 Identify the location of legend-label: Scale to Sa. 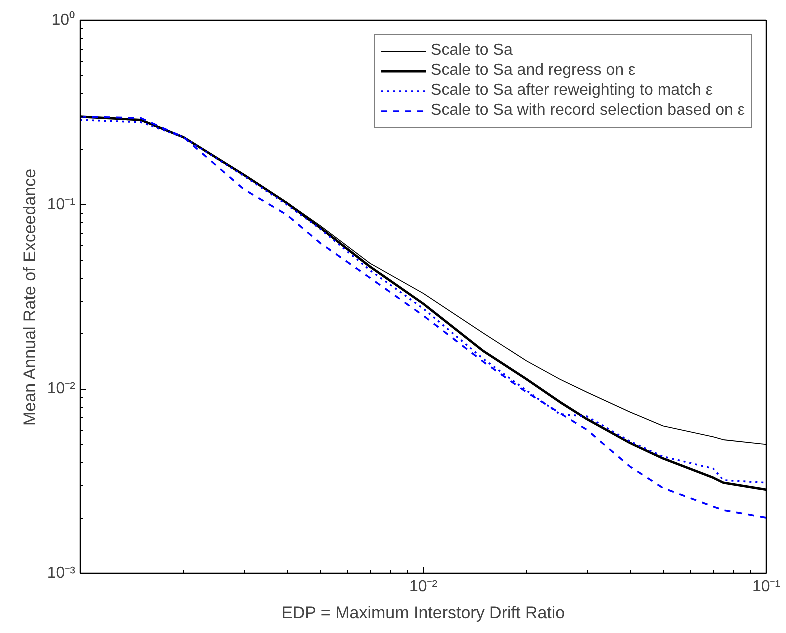
(472, 51).